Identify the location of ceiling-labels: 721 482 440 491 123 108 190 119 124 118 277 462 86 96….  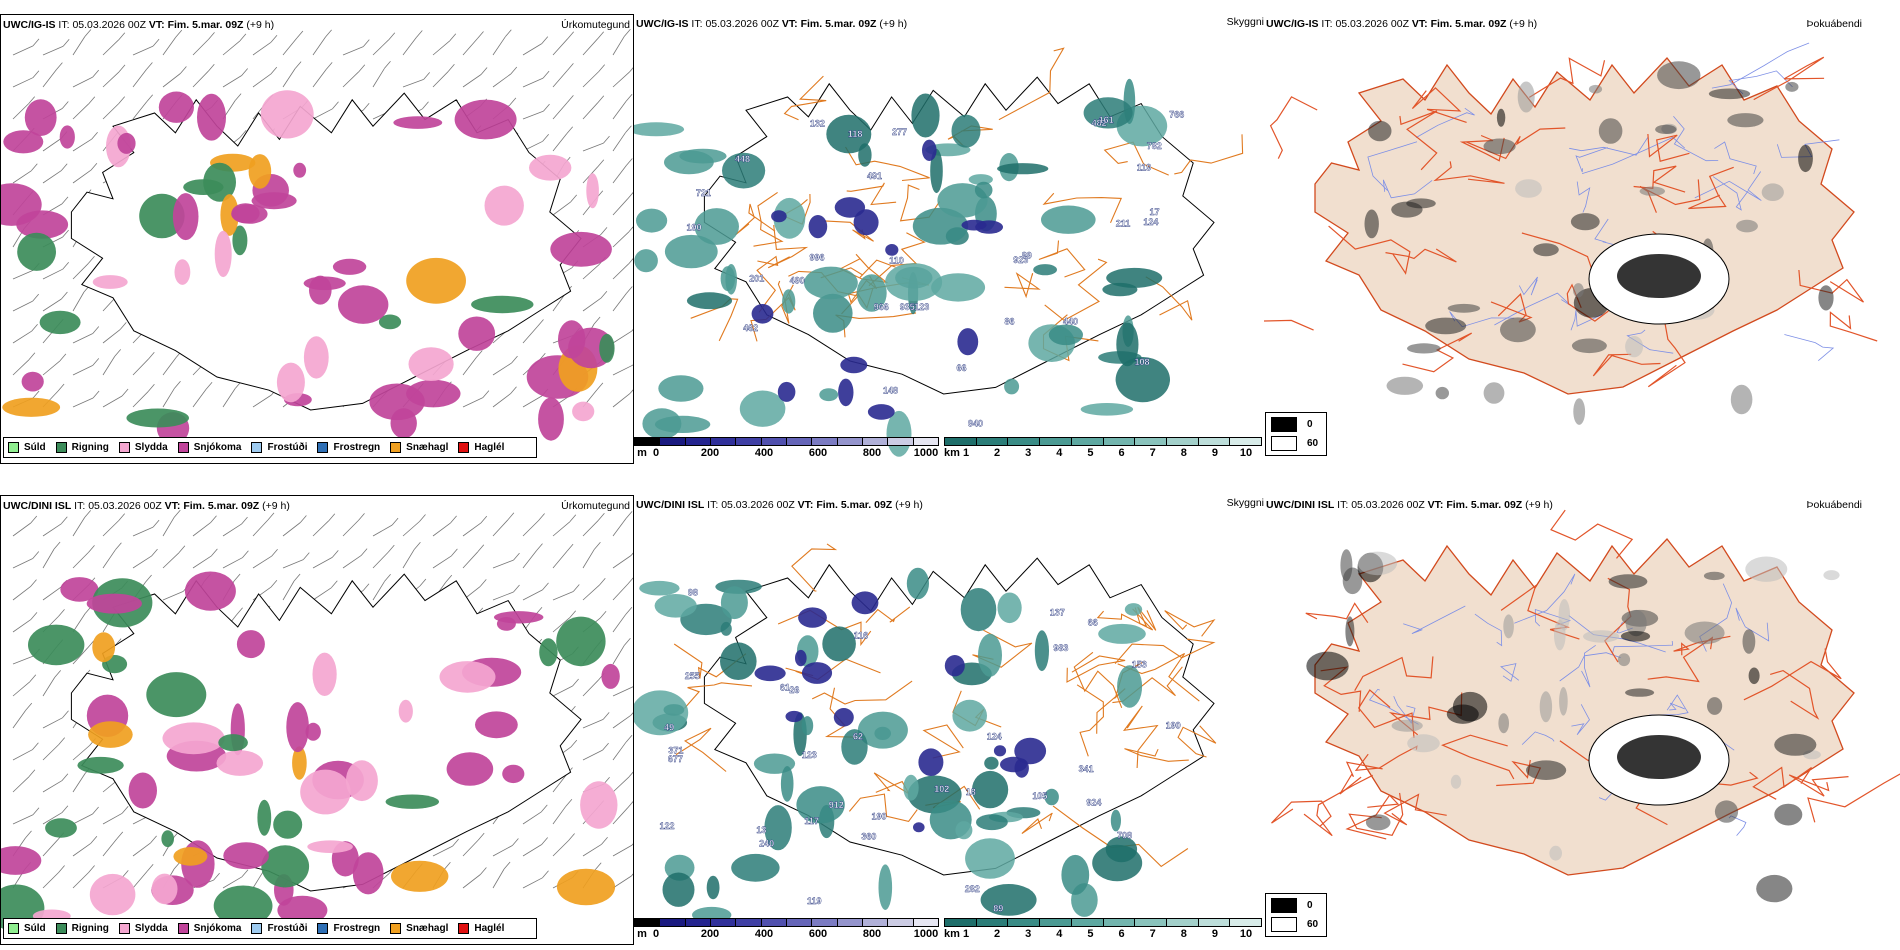
(935, 269).